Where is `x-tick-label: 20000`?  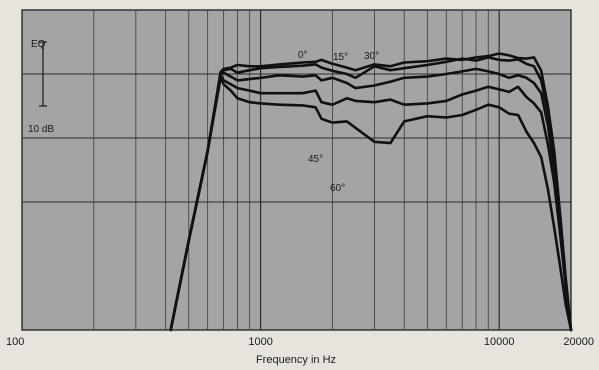
x-tick-label: 20000 is located at coordinates (578, 342).